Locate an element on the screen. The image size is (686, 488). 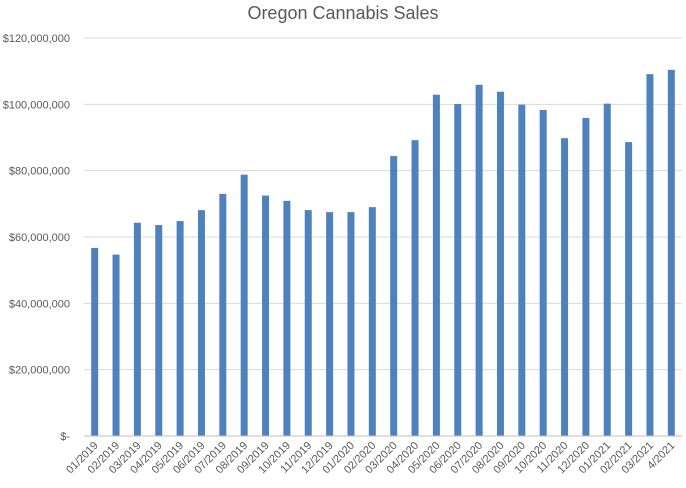
bar-10-2020 is located at coordinates (543, 272).